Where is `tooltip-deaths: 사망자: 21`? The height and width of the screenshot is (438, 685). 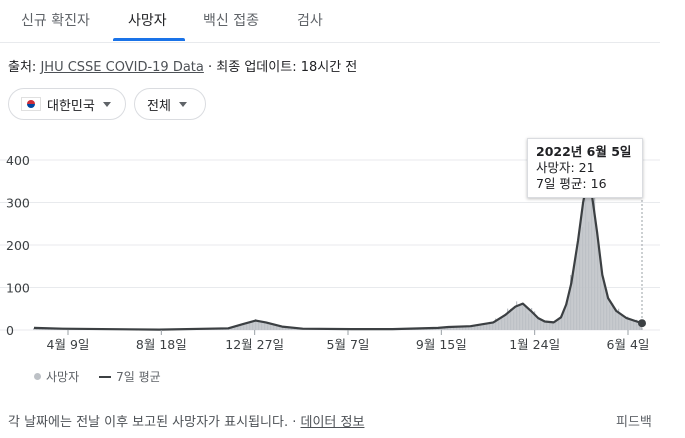 tooltip-deaths: 사망자: 21 is located at coordinates (565, 167).